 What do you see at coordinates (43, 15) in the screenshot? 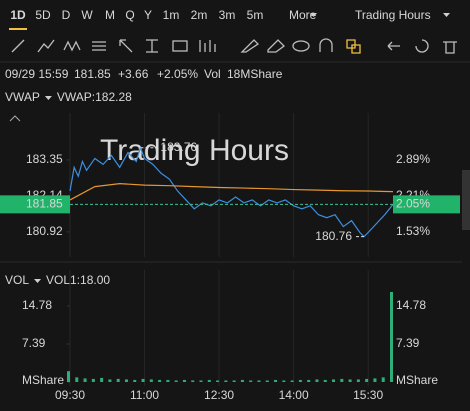
I see `timeframe-tab: 5D` at bounding box center [43, 15].